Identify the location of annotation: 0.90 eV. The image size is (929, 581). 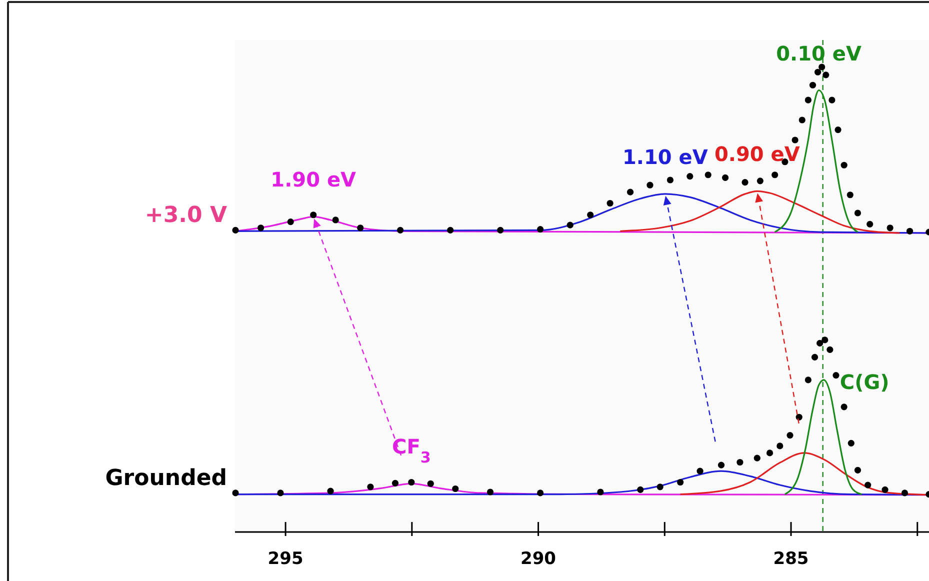
(757, 154).